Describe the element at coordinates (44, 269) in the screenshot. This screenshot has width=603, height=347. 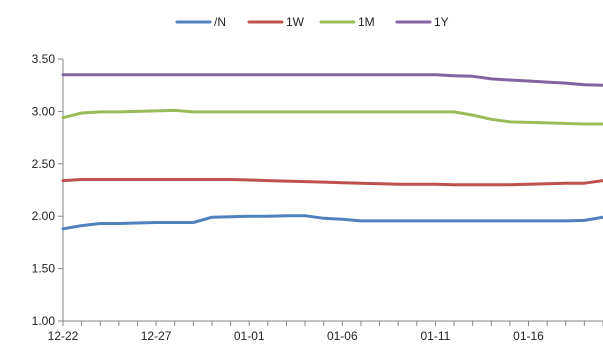
I see `y-tick-label: 1.50` at that location.